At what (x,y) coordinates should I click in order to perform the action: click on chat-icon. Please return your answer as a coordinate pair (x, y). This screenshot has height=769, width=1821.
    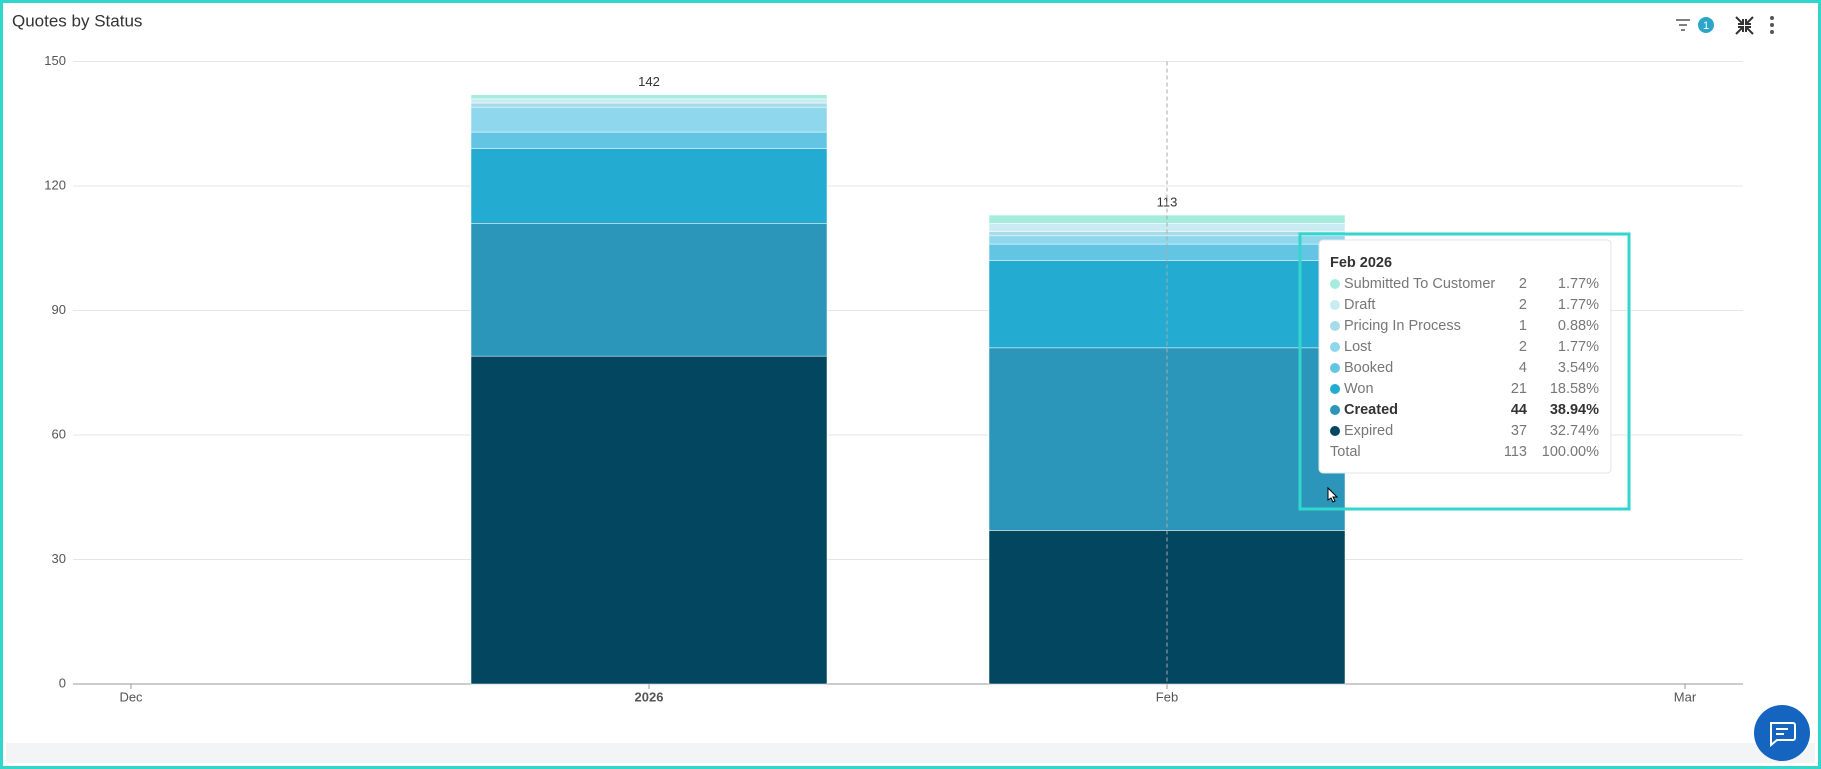
    Looking at the image, I should click on (1783, 735).